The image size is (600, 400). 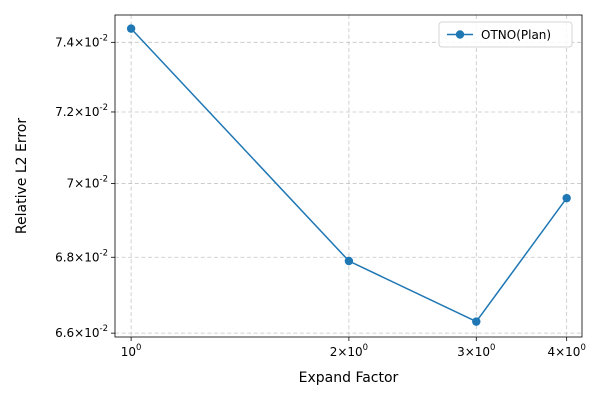 I want to click on y-tick-label: 7.4×10⁻², so click(x=81, y=41).